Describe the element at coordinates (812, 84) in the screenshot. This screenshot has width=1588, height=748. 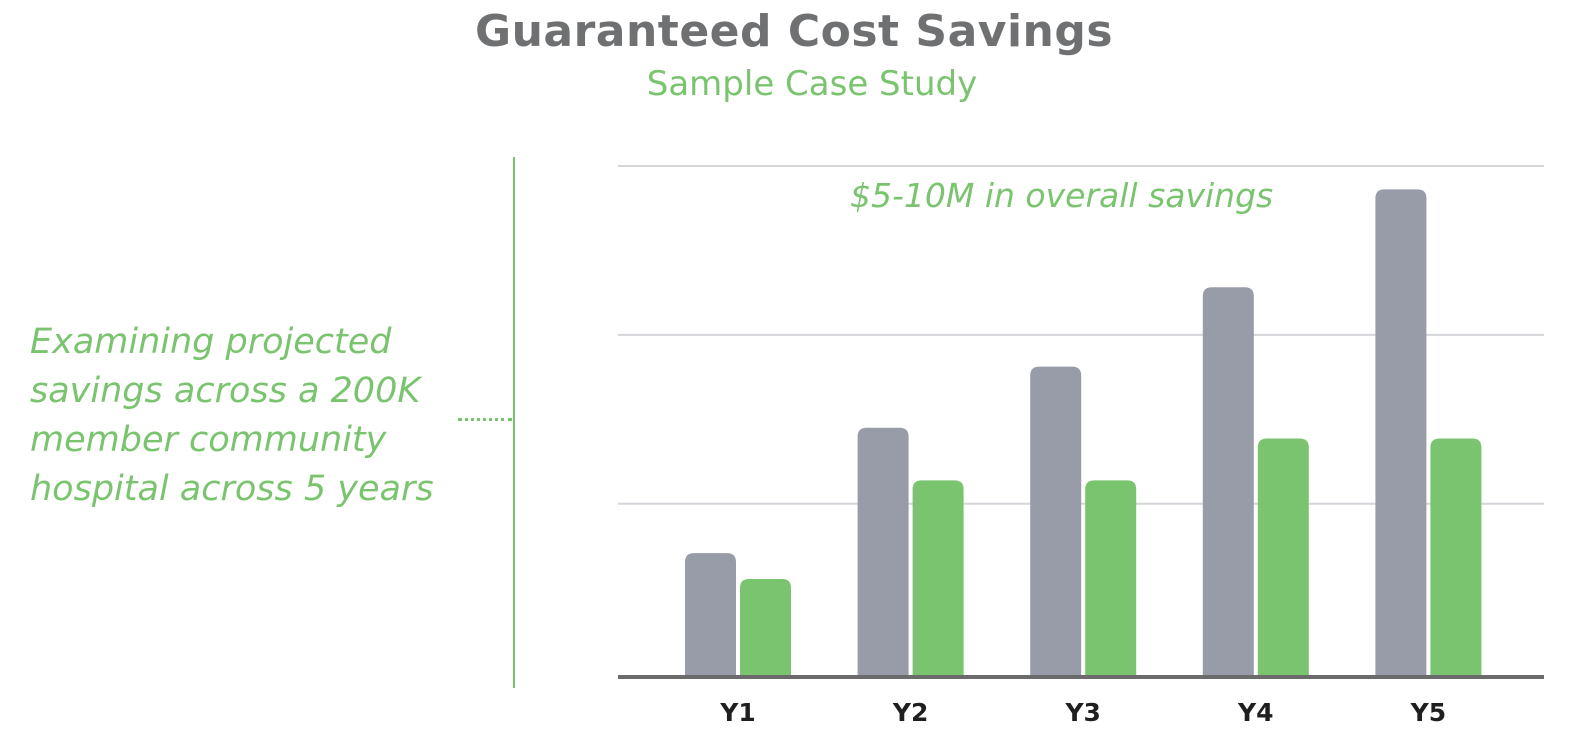
I see `chart-subtitle: Sample Case Study` at that location.